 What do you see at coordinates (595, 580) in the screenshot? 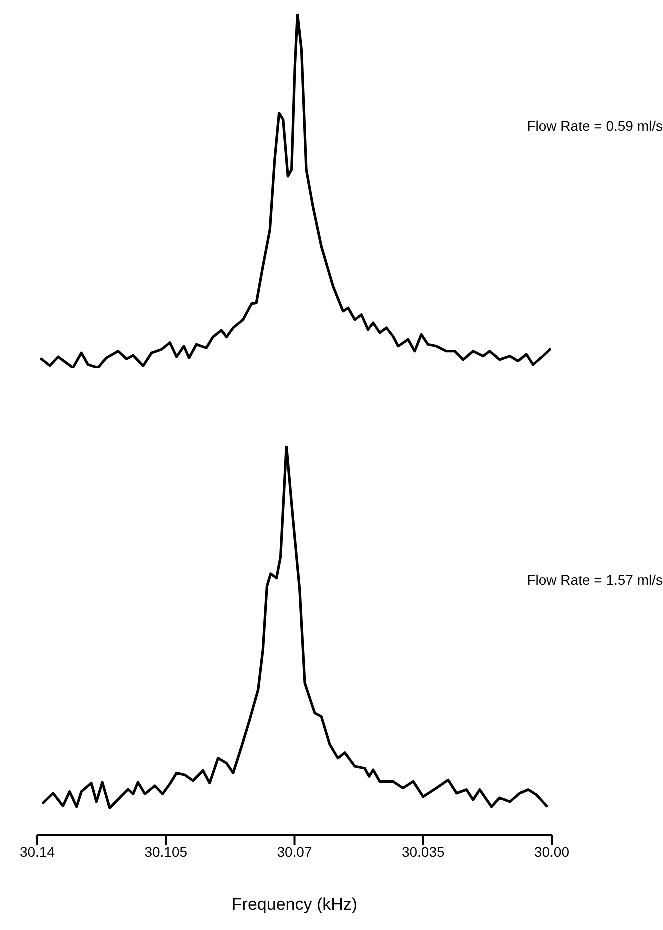
I see `annotation: Flow Rate = 1.57 ml/s` at bounding box center [595, 580].